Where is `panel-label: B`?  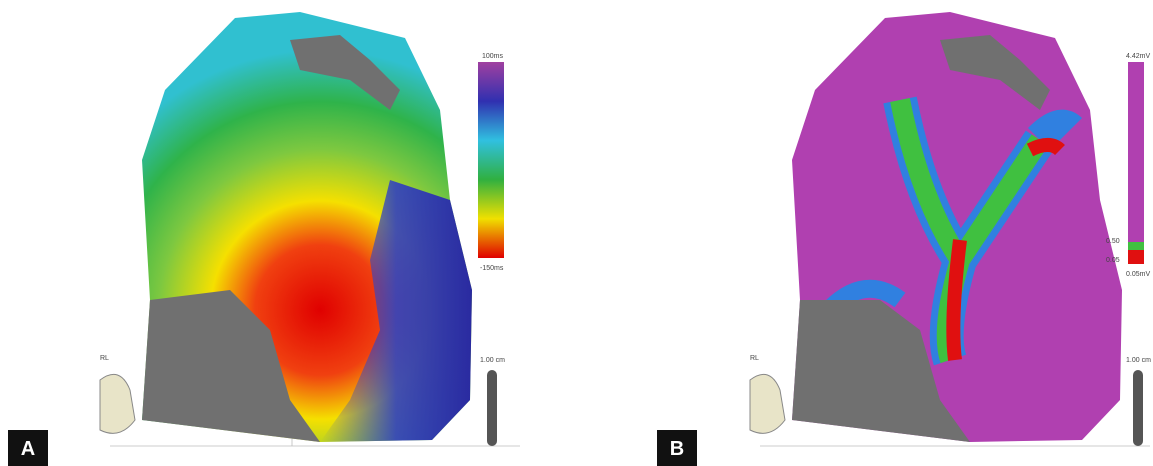 panel-label: B is located at coordinates (677, 449).